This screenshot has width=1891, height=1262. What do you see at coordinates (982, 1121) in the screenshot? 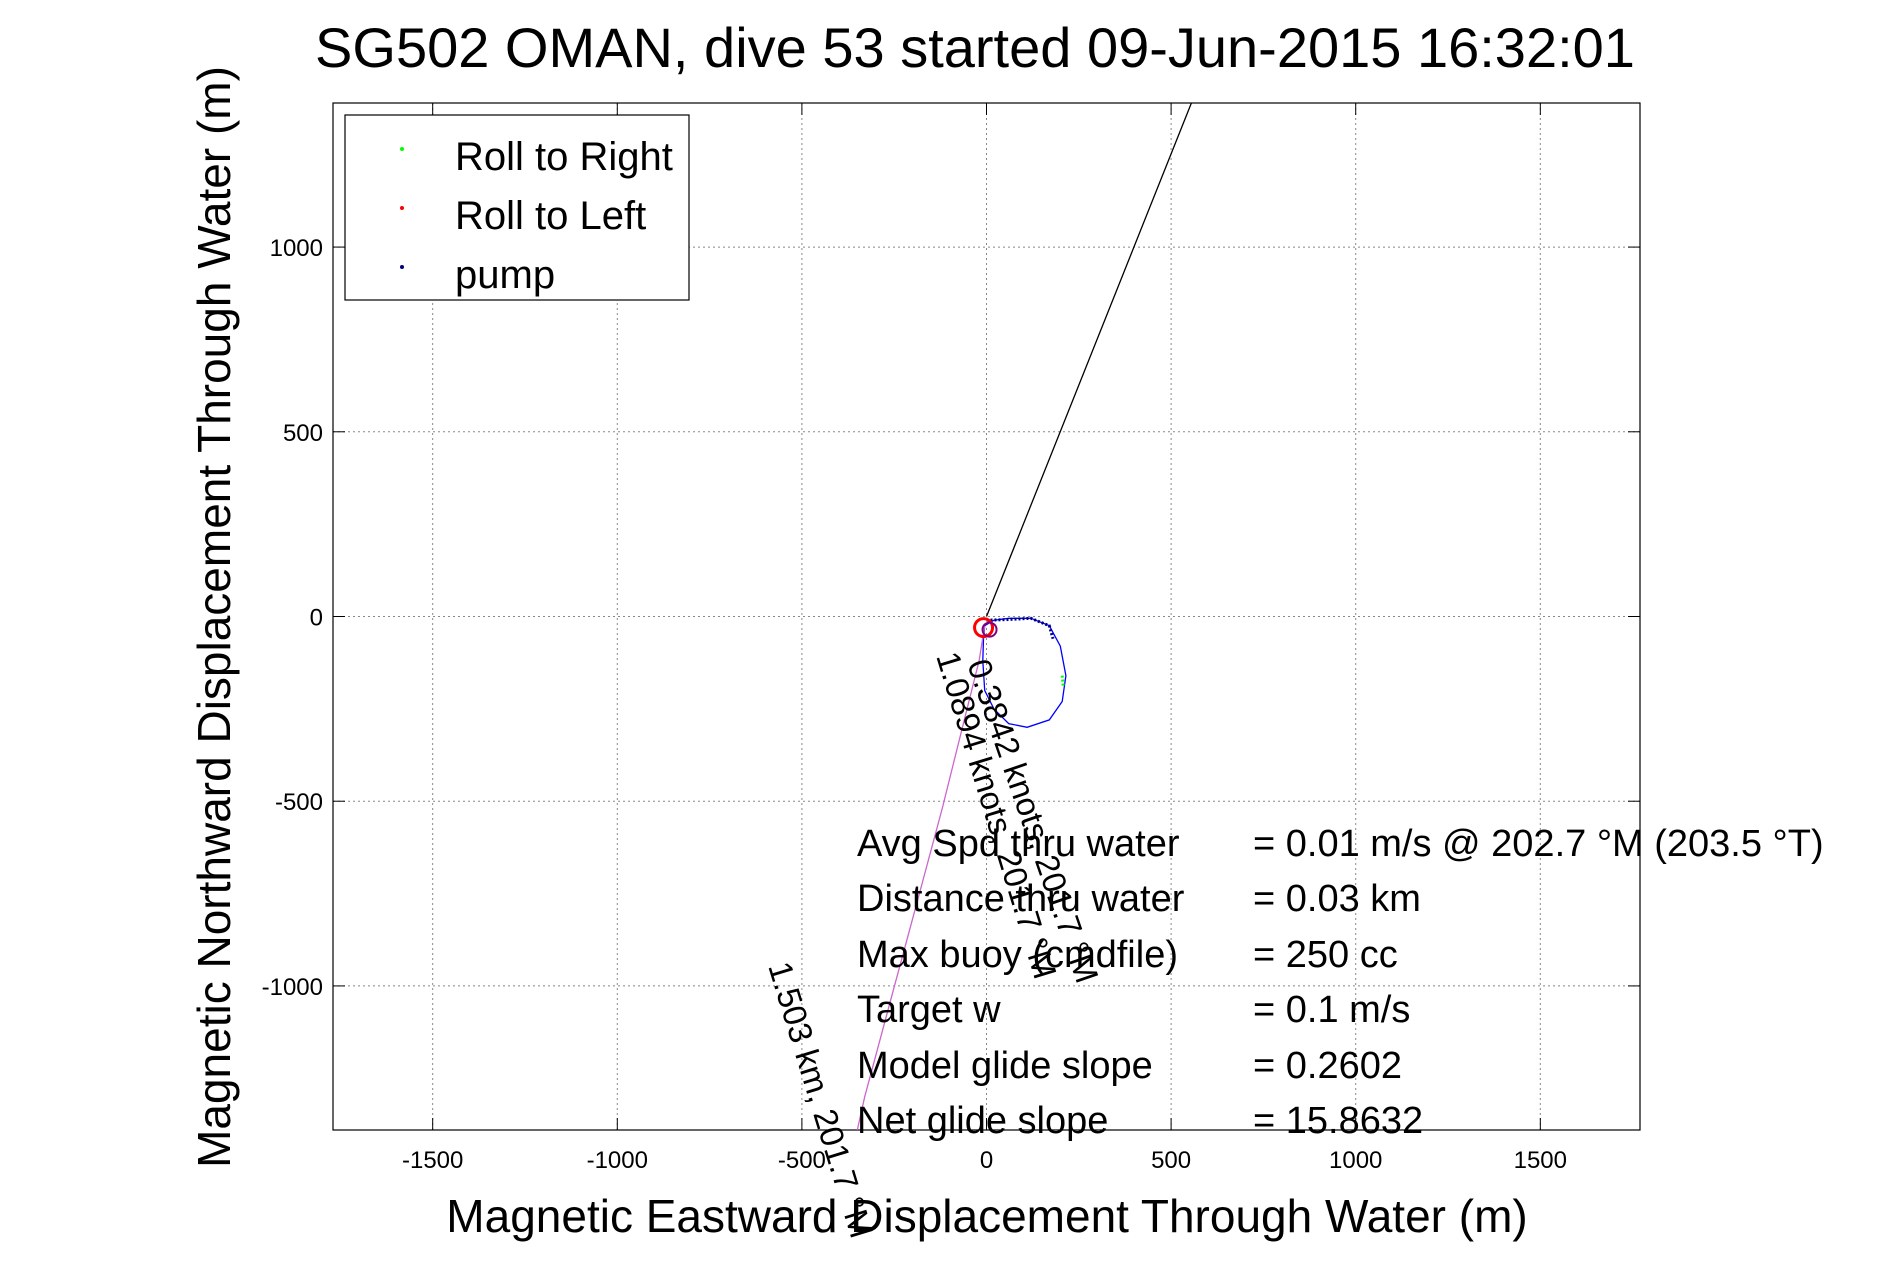
I see `stat-label-net-glide: Net glide slope` at bounding box center [982, 1121].